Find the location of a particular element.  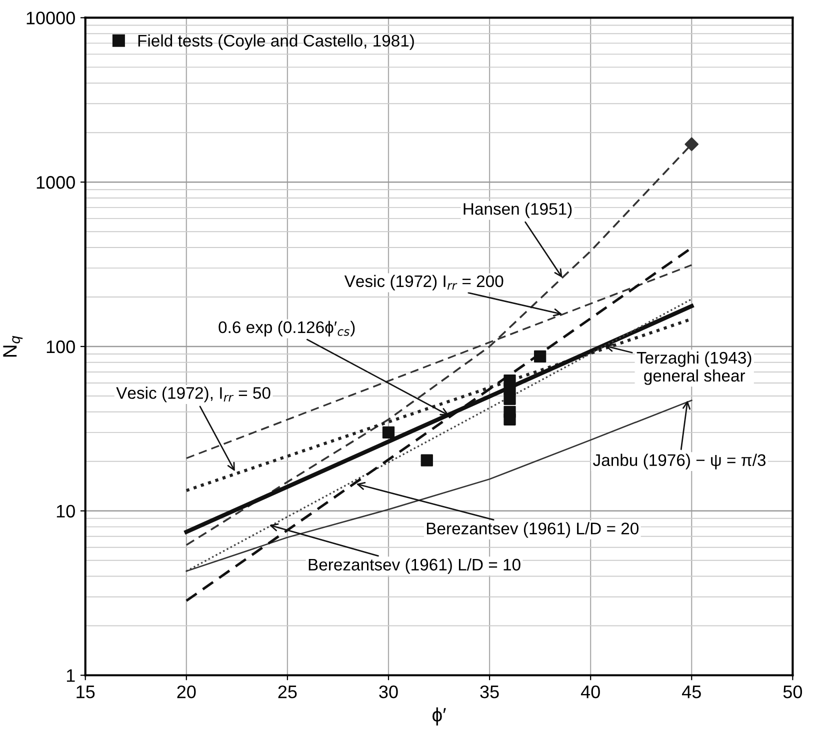

y-tick-label: 1 is located at coordinates (70, 675).